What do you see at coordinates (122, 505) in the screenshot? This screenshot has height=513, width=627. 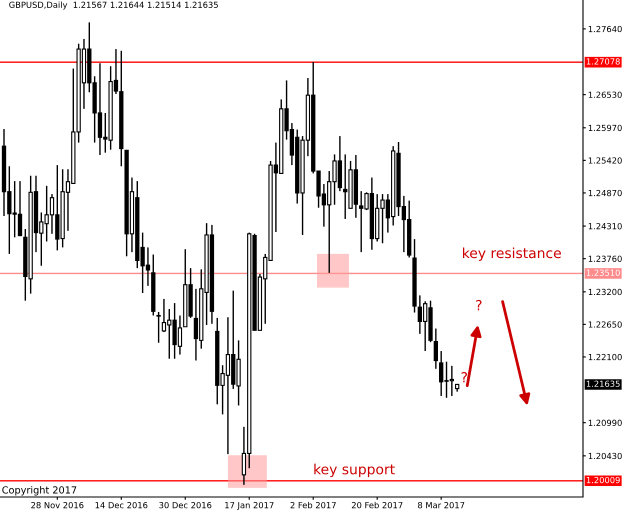 I see `x-tick-label: 14 Dec 2016` at bounding box center [122, 505].